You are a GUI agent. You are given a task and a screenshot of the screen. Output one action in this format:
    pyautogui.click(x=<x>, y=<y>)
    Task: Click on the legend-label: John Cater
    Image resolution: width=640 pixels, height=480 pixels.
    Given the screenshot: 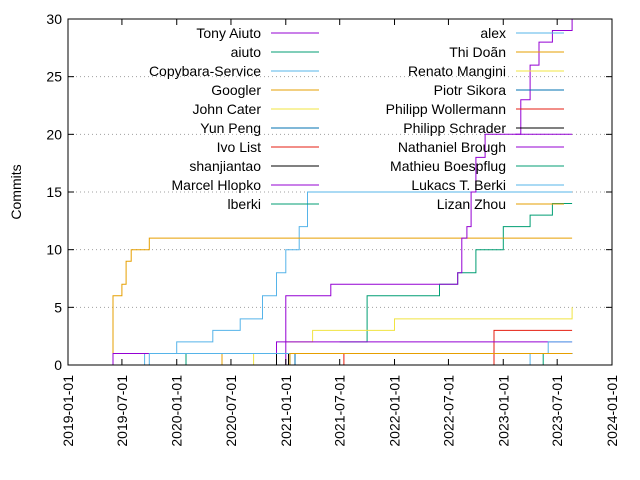 What is the action you would take?
    pyautogui.click(x=227, y=109)
    